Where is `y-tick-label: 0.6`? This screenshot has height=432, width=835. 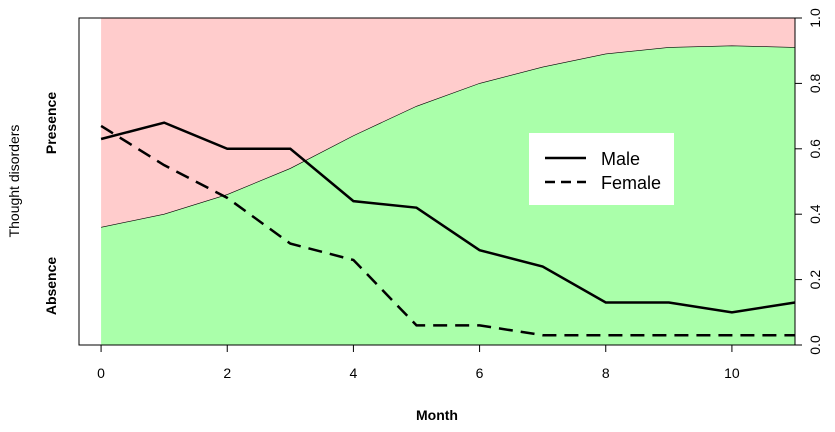 y-tick-label: 0.6 is located at coordinates (815, 149).